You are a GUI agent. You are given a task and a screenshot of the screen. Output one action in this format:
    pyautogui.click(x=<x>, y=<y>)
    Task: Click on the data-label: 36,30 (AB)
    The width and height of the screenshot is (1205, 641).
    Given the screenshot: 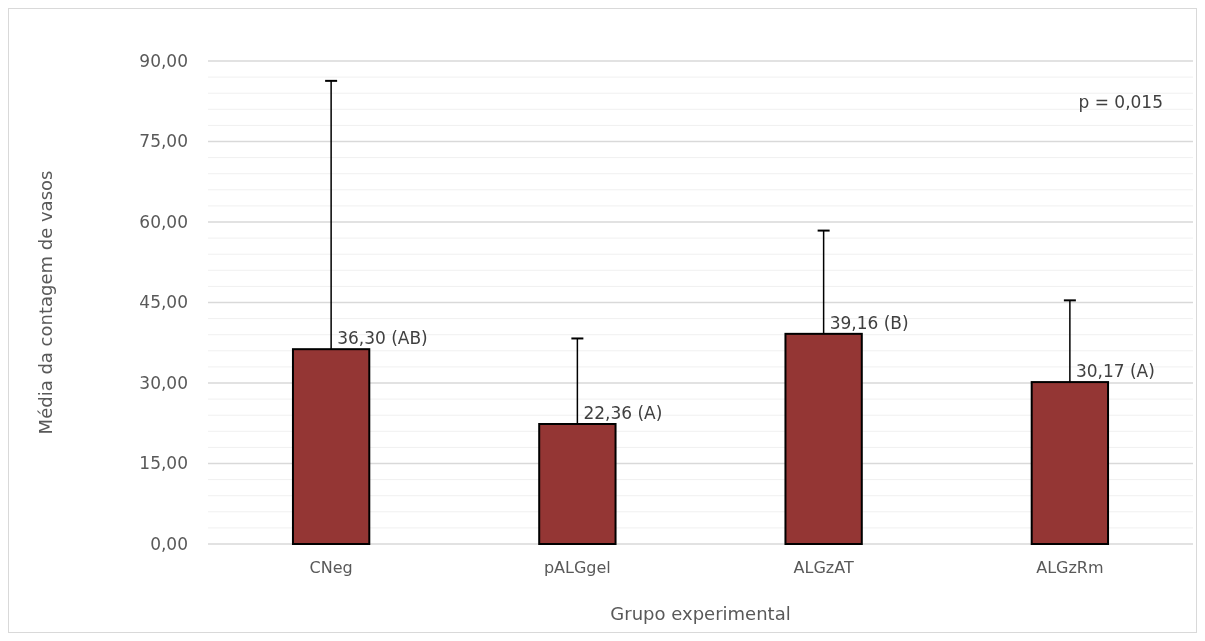 What is the action you would take?
    pyautogui.click(x=382, y=338)
    